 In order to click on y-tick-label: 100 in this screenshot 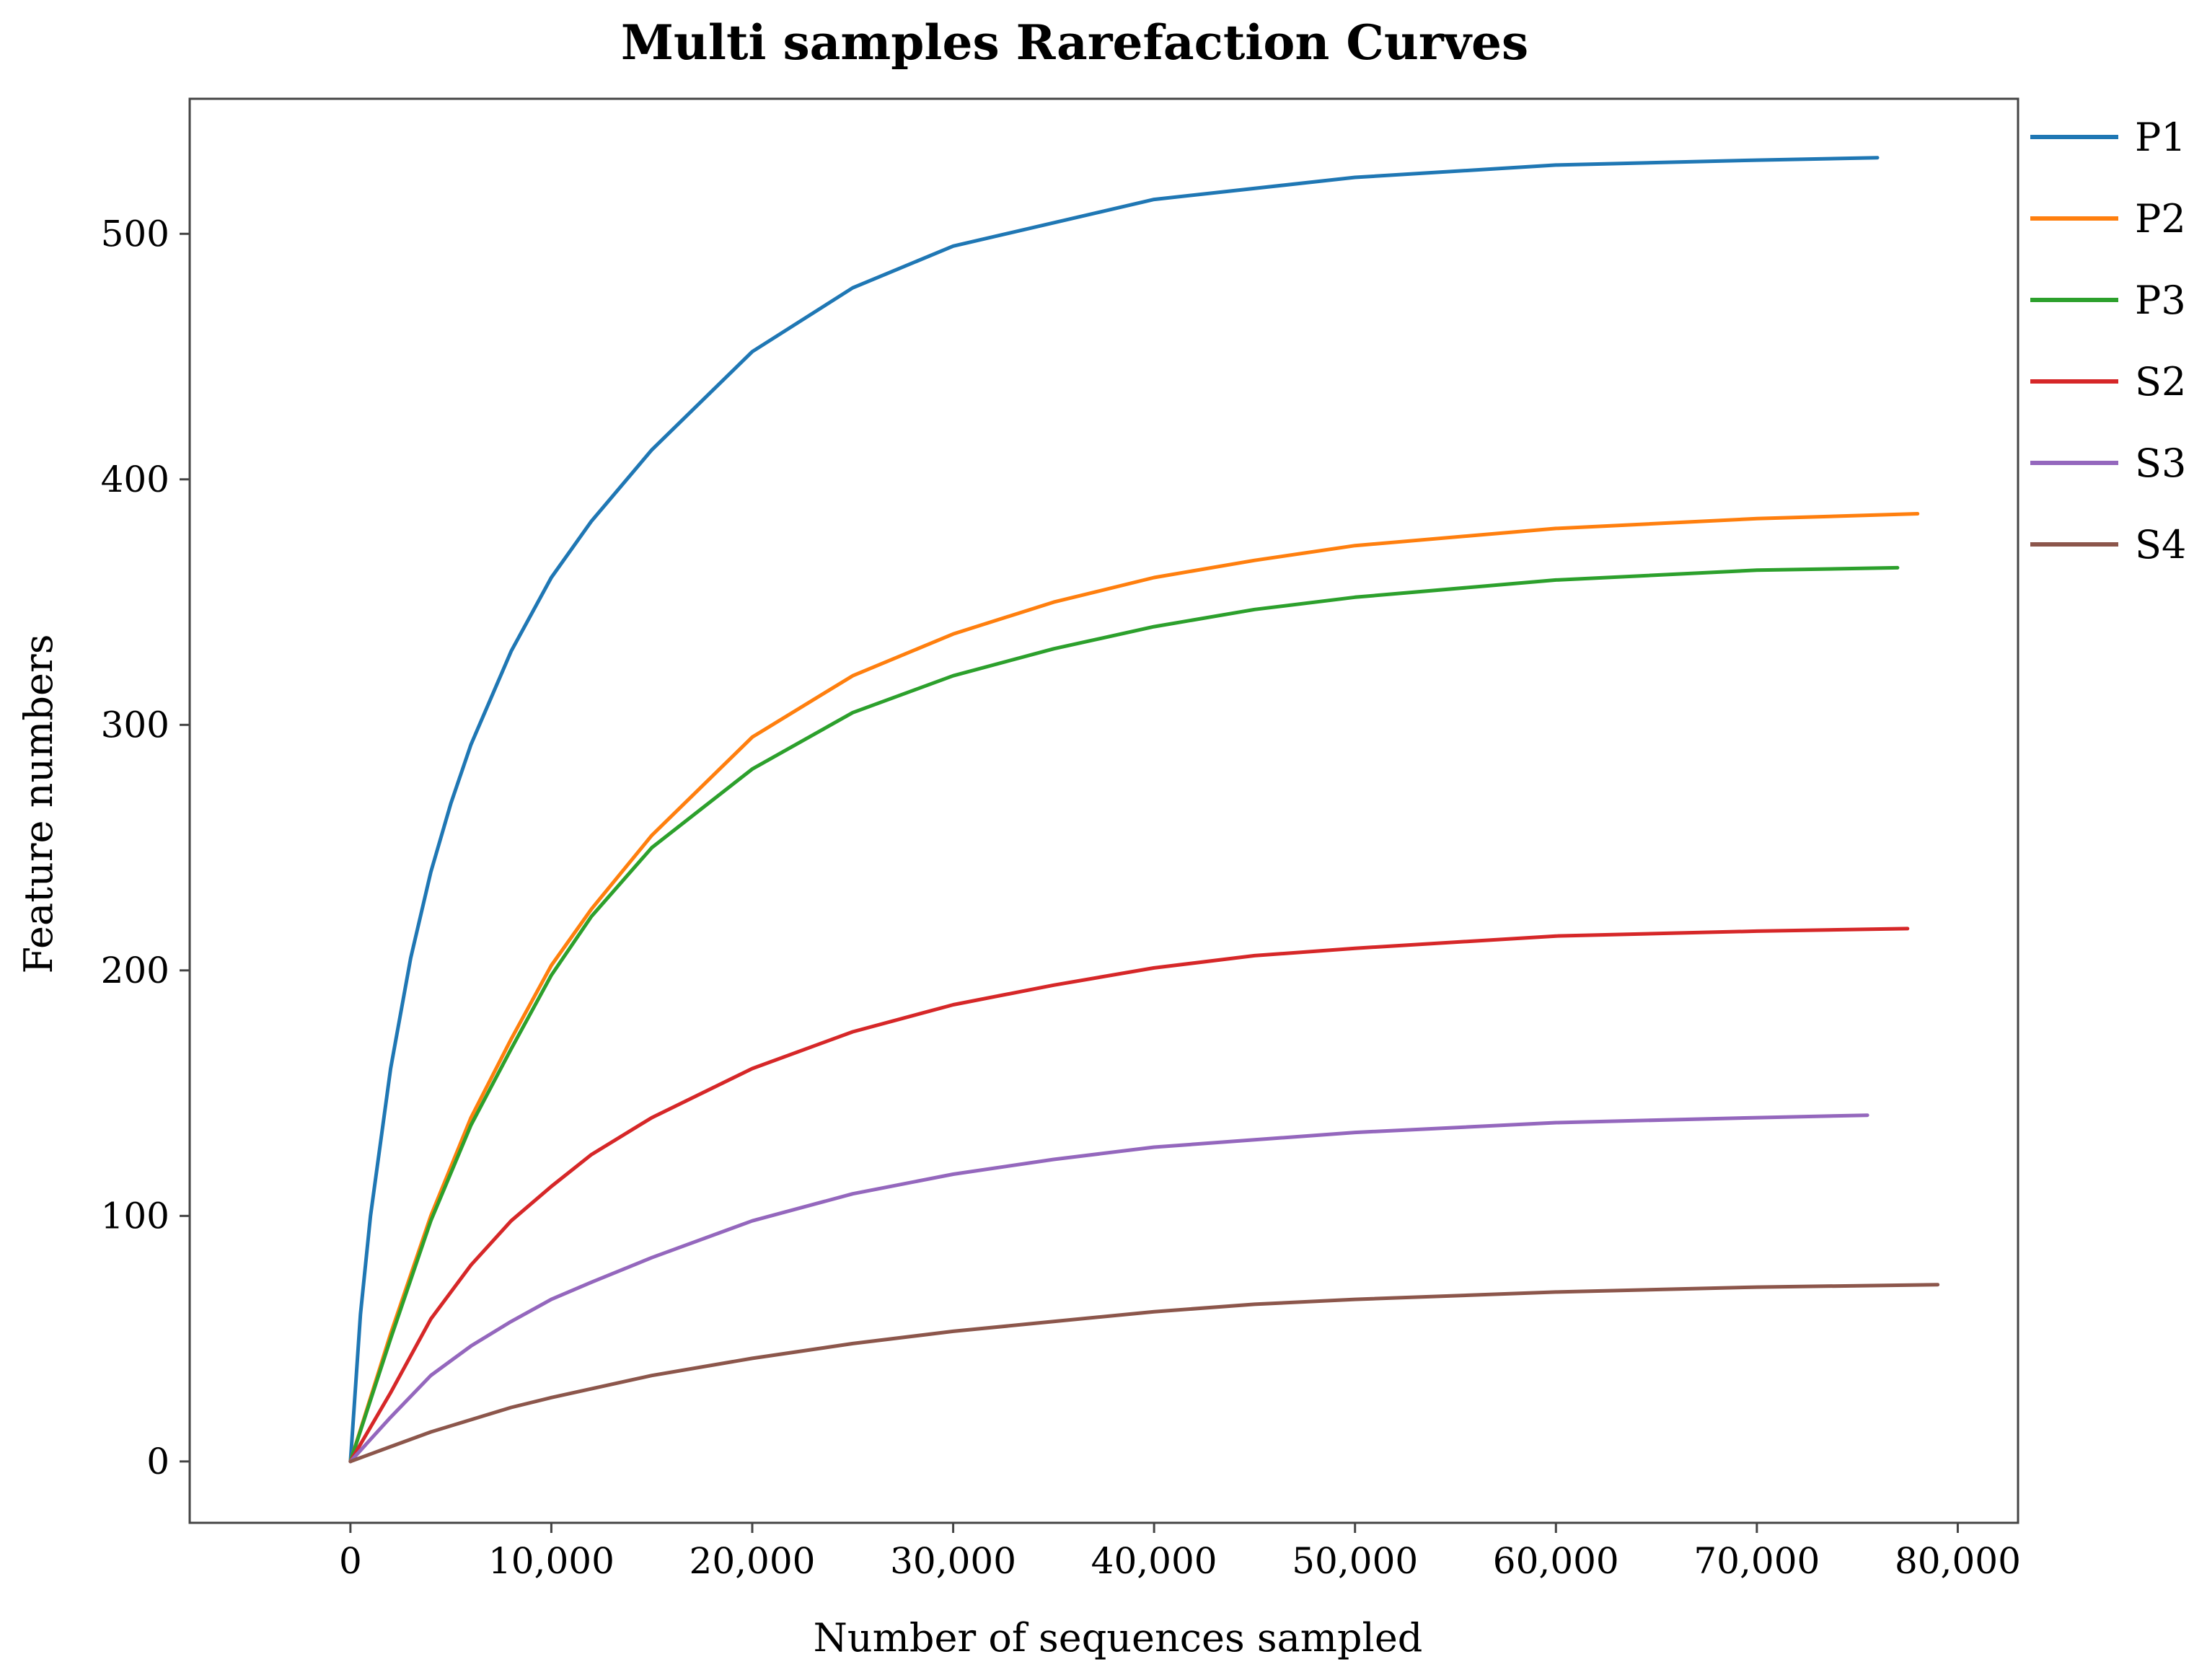, I will do `click(135, 1216)`.